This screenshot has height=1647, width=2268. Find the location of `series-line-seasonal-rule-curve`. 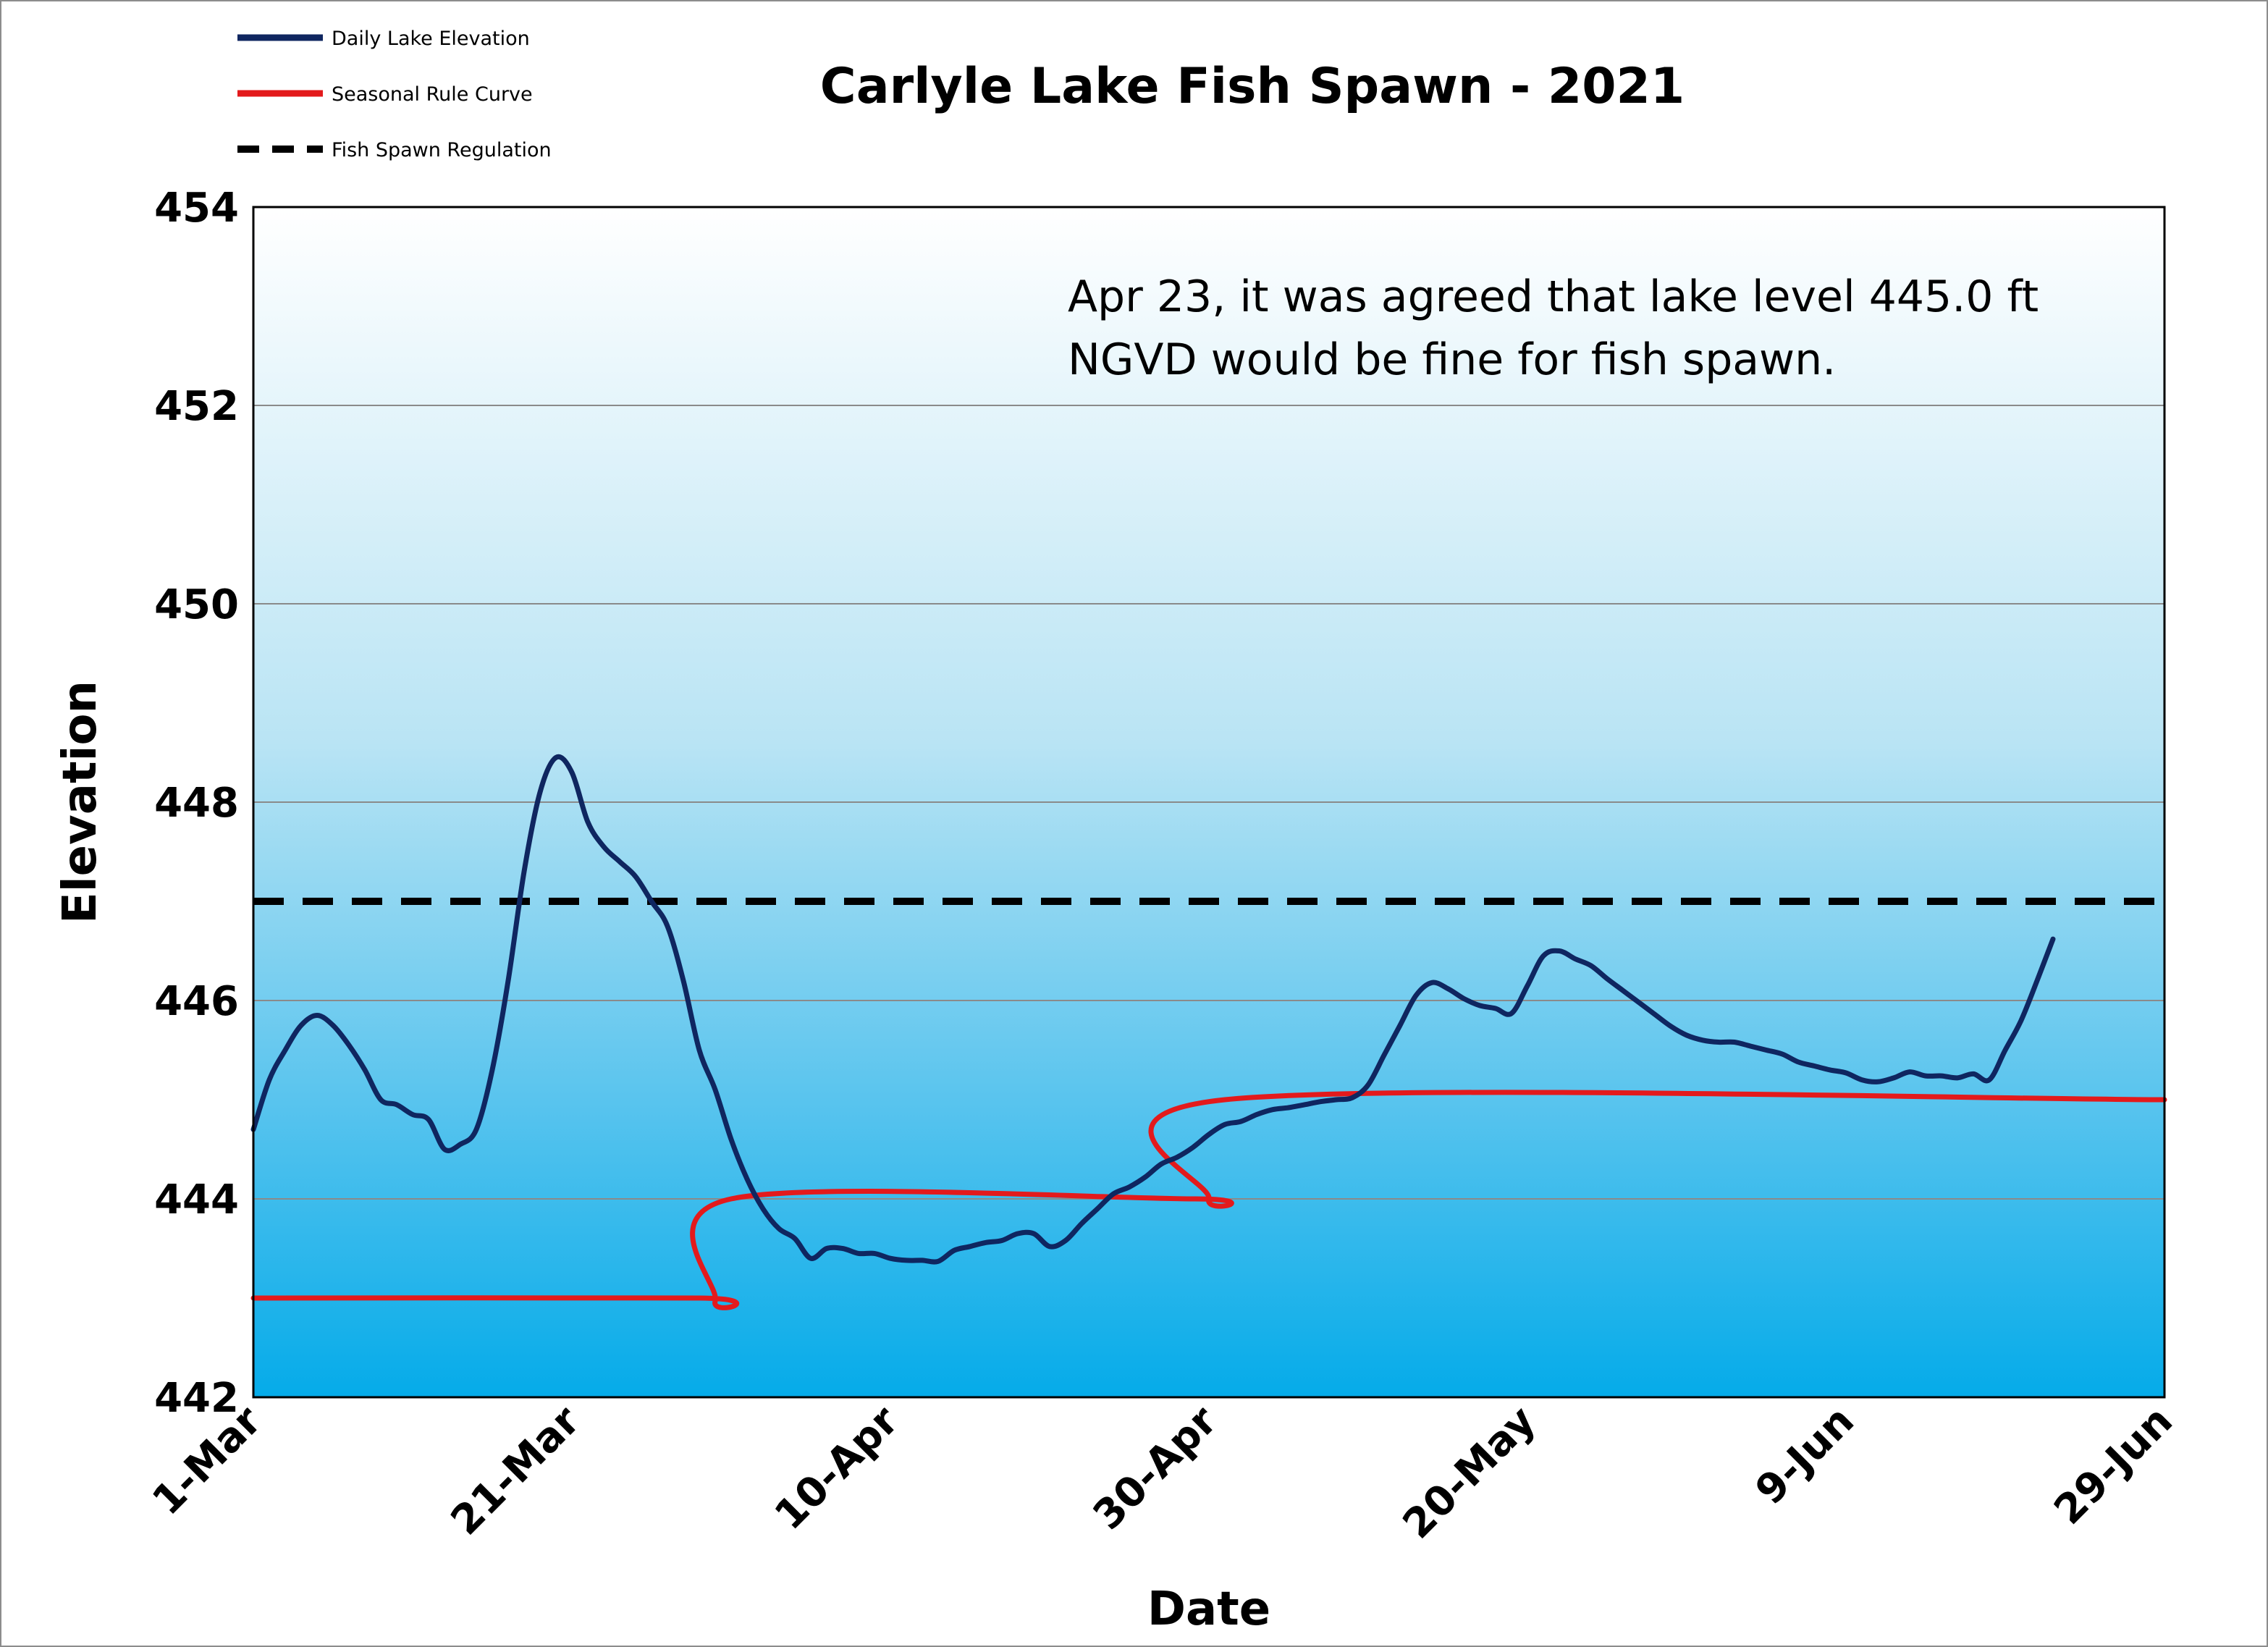

series-line-seasonal-rule-curve is located at coordinates (1208, 1200).